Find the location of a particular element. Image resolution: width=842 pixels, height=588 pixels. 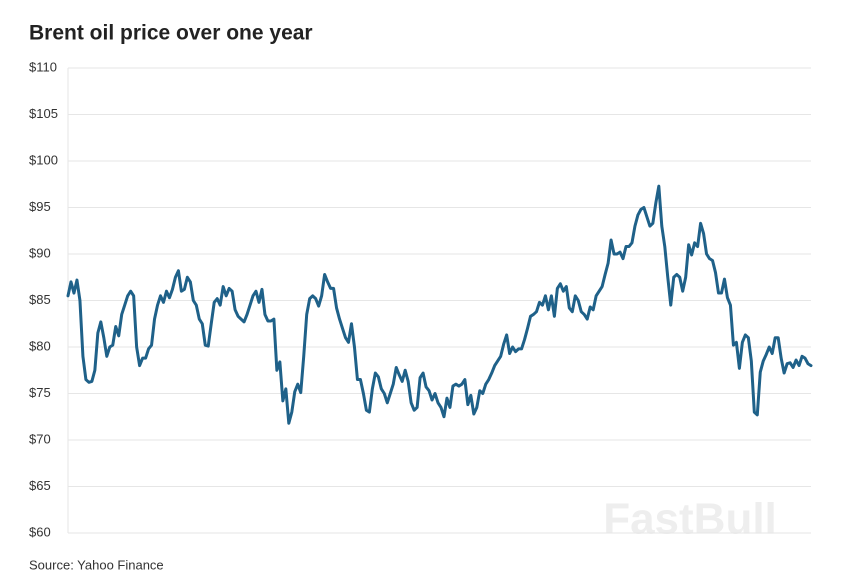

y-tick-label: $75 is located at coordinates (40, 392).